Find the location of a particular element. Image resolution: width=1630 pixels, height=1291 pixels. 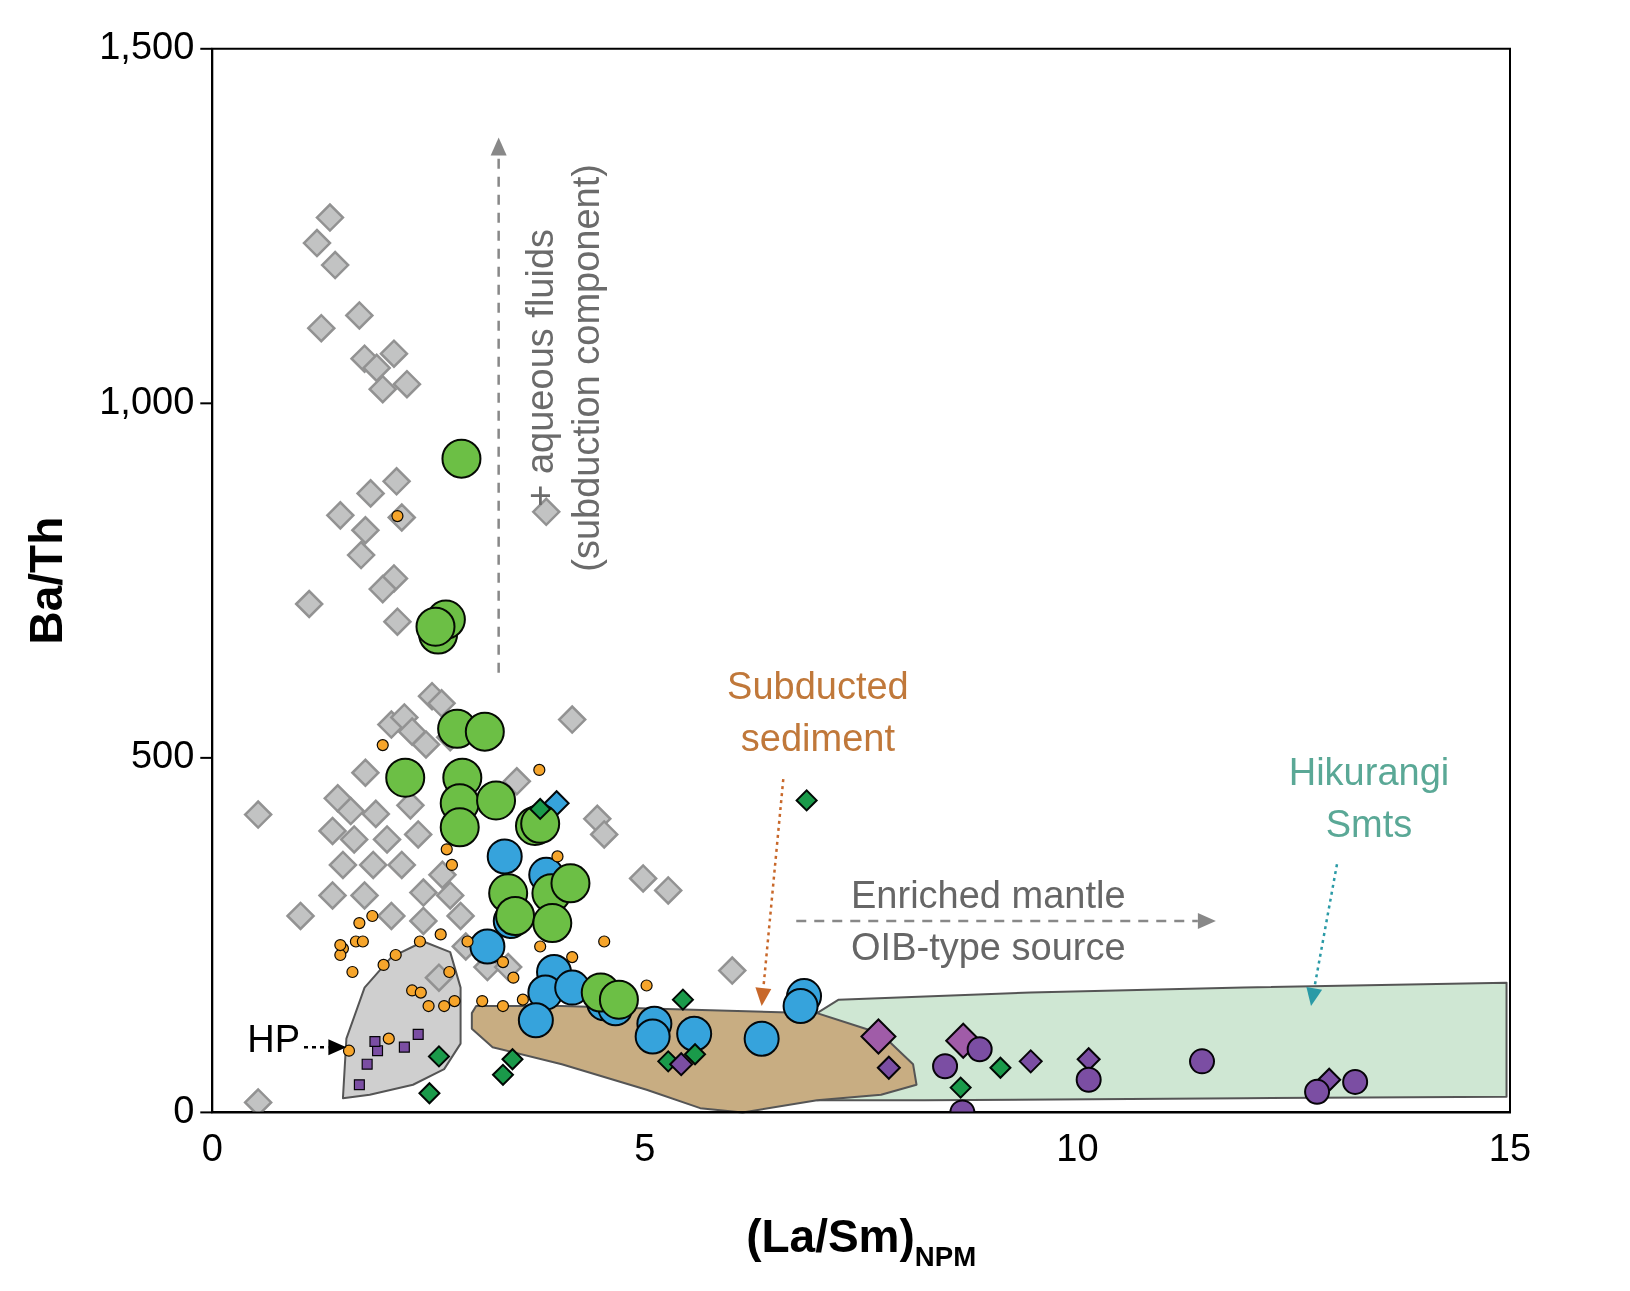

annotation: Enriched mantle OIB-type source is located at coordinates (988, 920).